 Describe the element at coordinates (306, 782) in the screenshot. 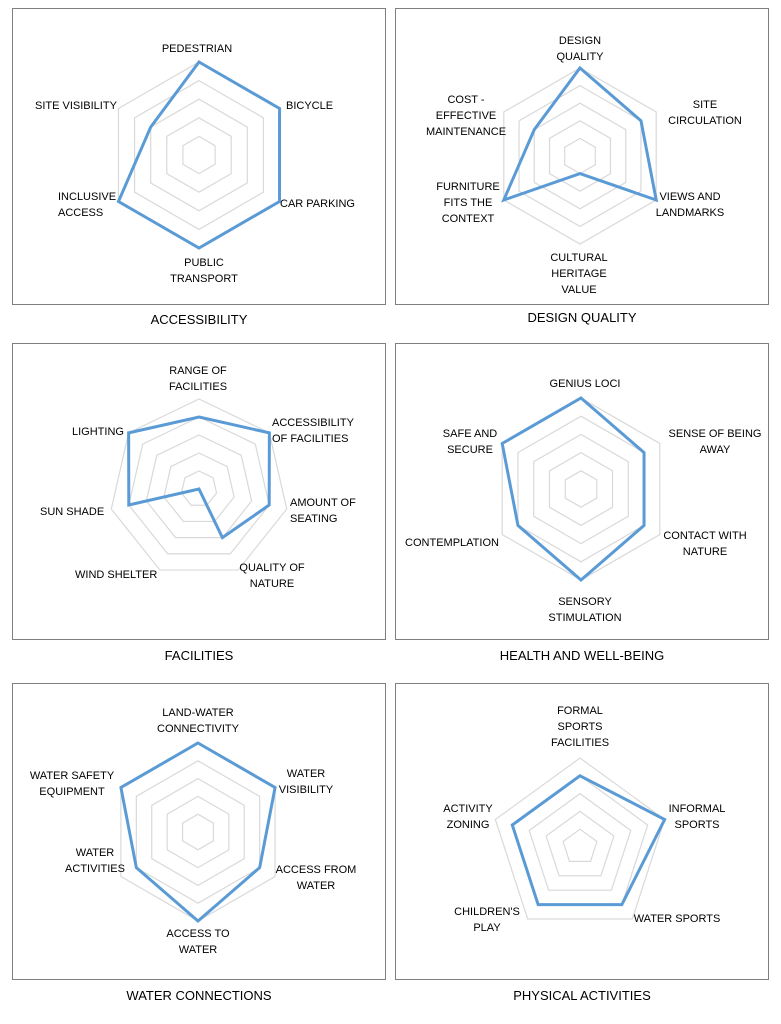

I see `axis-label: WATER VISIBILITY` at that location.